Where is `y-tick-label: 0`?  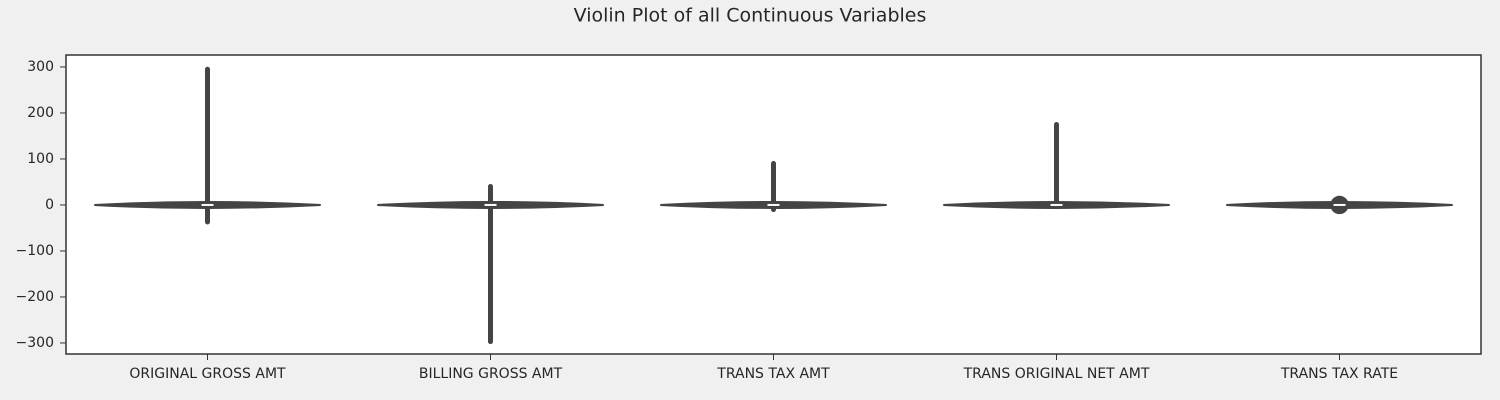
y-tick-label: 0 is located at coordinates (49, 205).